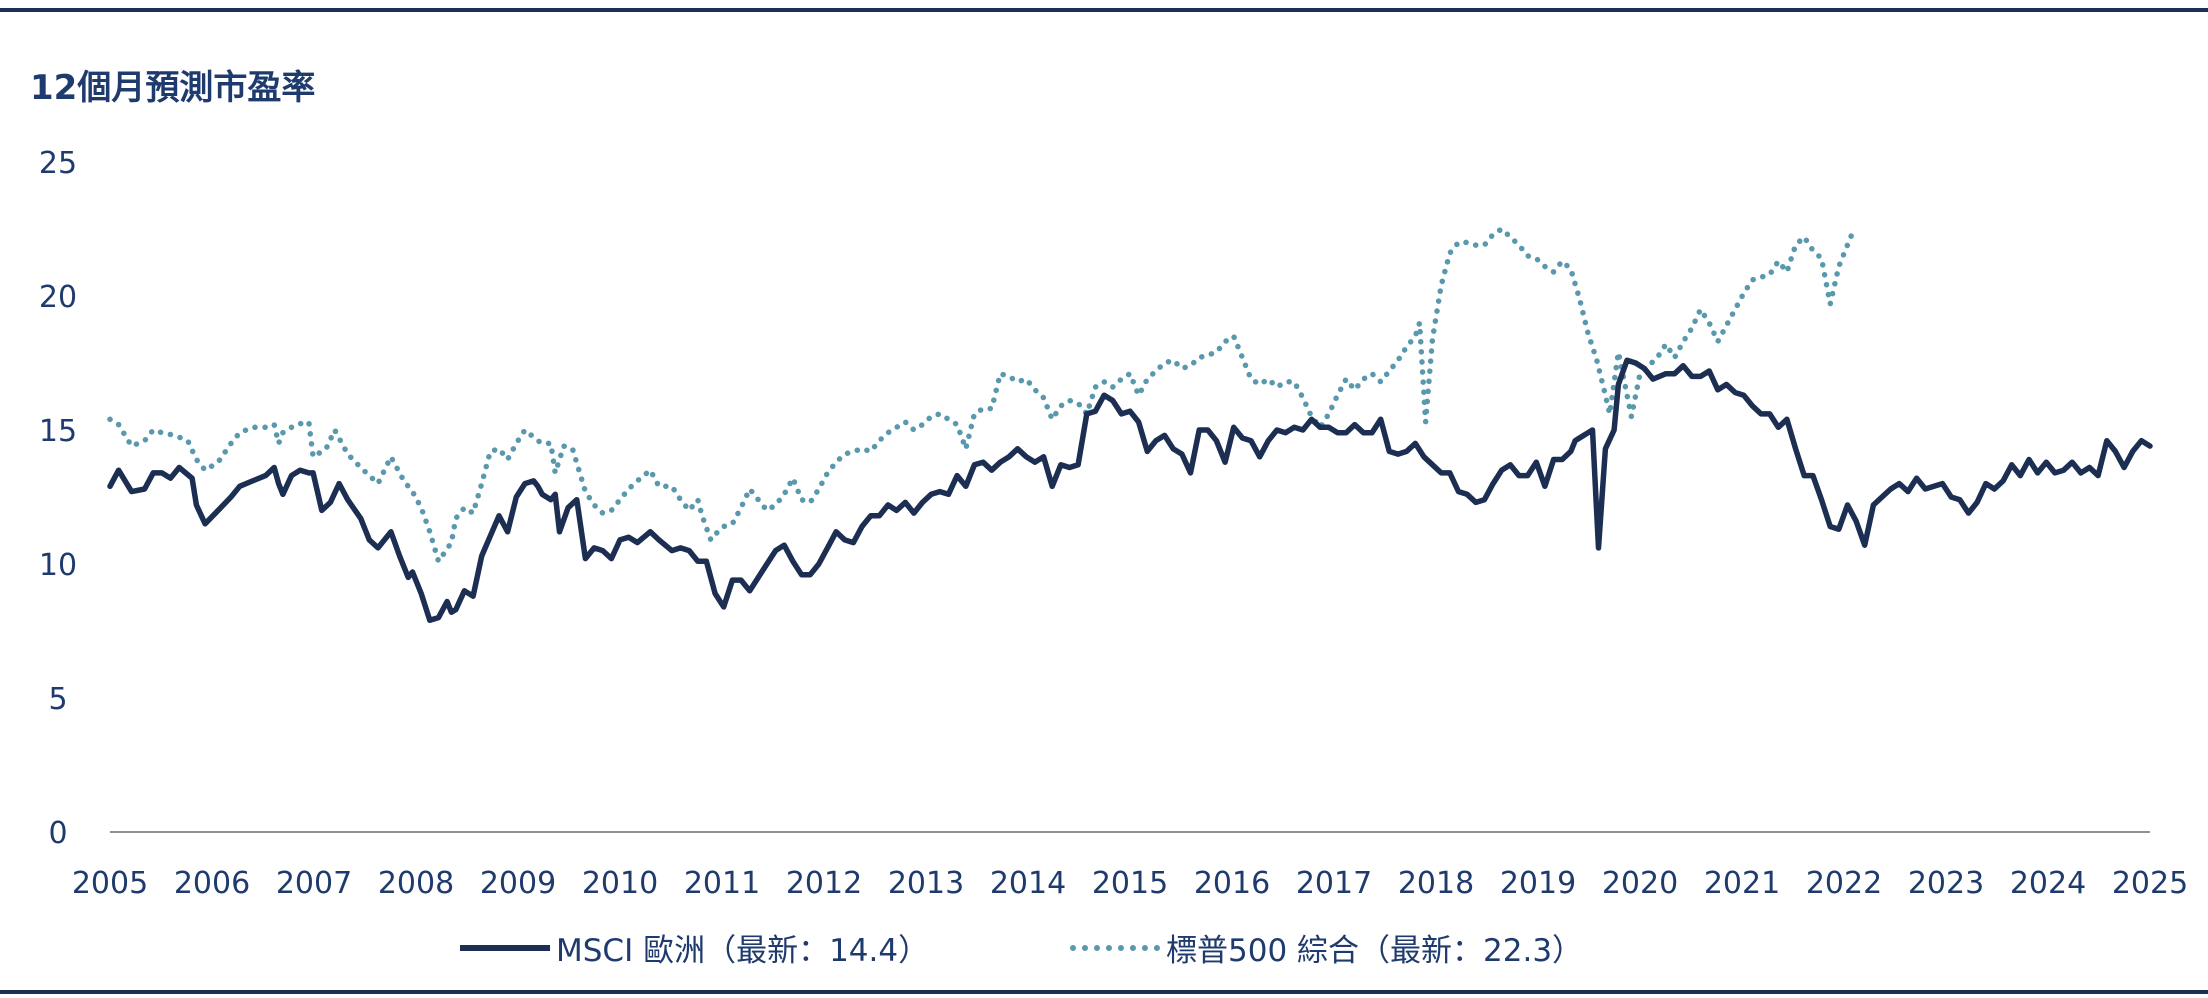 Image resolution: width=2208 pixels, height=998 pixels. I want to click on x-tick-label: 2006, so click(212, 883).